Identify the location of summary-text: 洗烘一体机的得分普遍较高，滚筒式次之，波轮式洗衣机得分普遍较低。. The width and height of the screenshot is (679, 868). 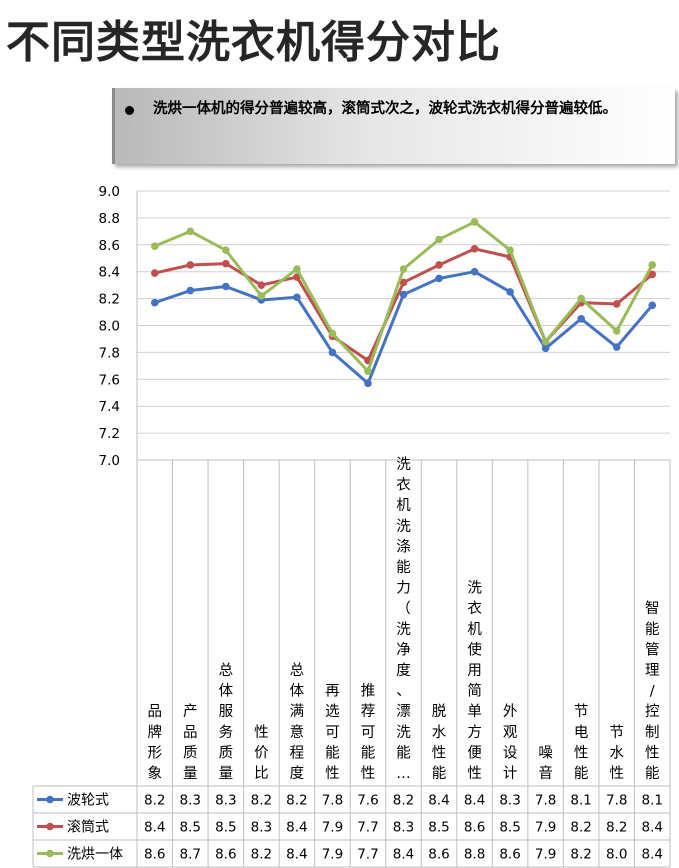
(385, 109).